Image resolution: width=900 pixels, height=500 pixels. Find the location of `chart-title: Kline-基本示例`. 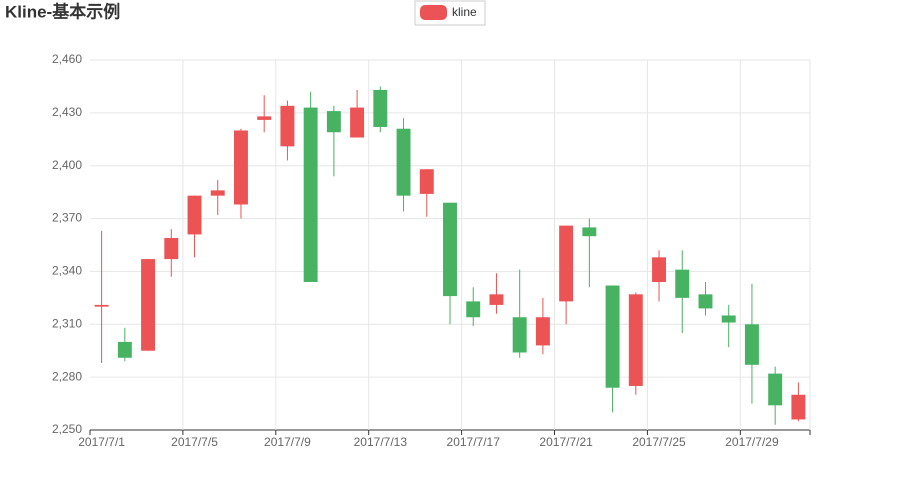

chart-title: Kline-基本示例 is located at coordinates (62, 11).